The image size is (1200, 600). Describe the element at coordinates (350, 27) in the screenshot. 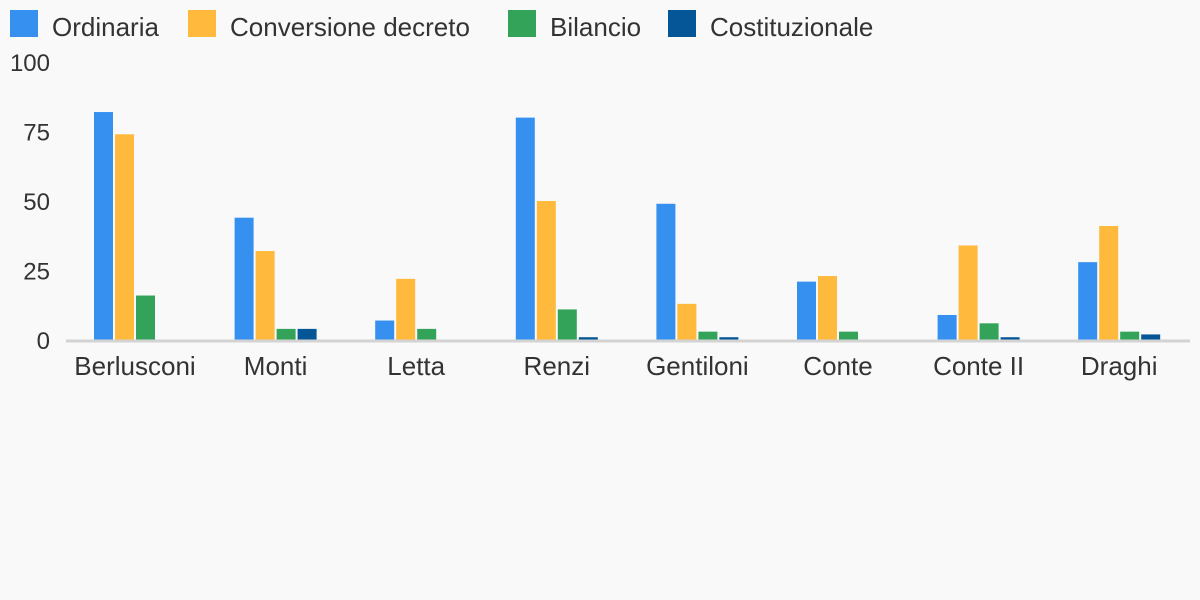

I see `legend-label-2: Conversione decreto` at that location.